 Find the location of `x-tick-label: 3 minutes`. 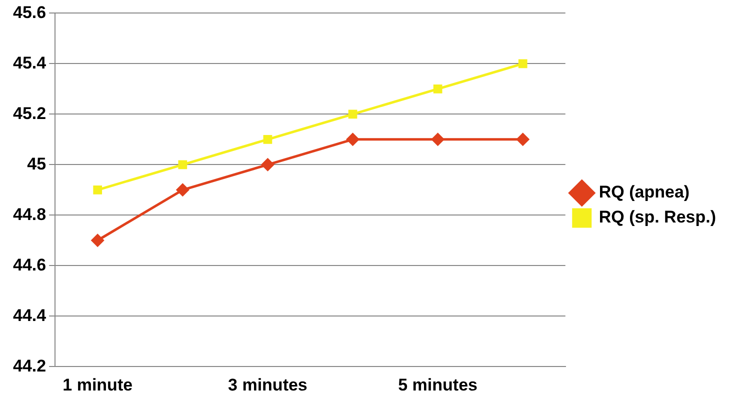

x-tick-label: 3 minutes is located at coordinates (268, 384).